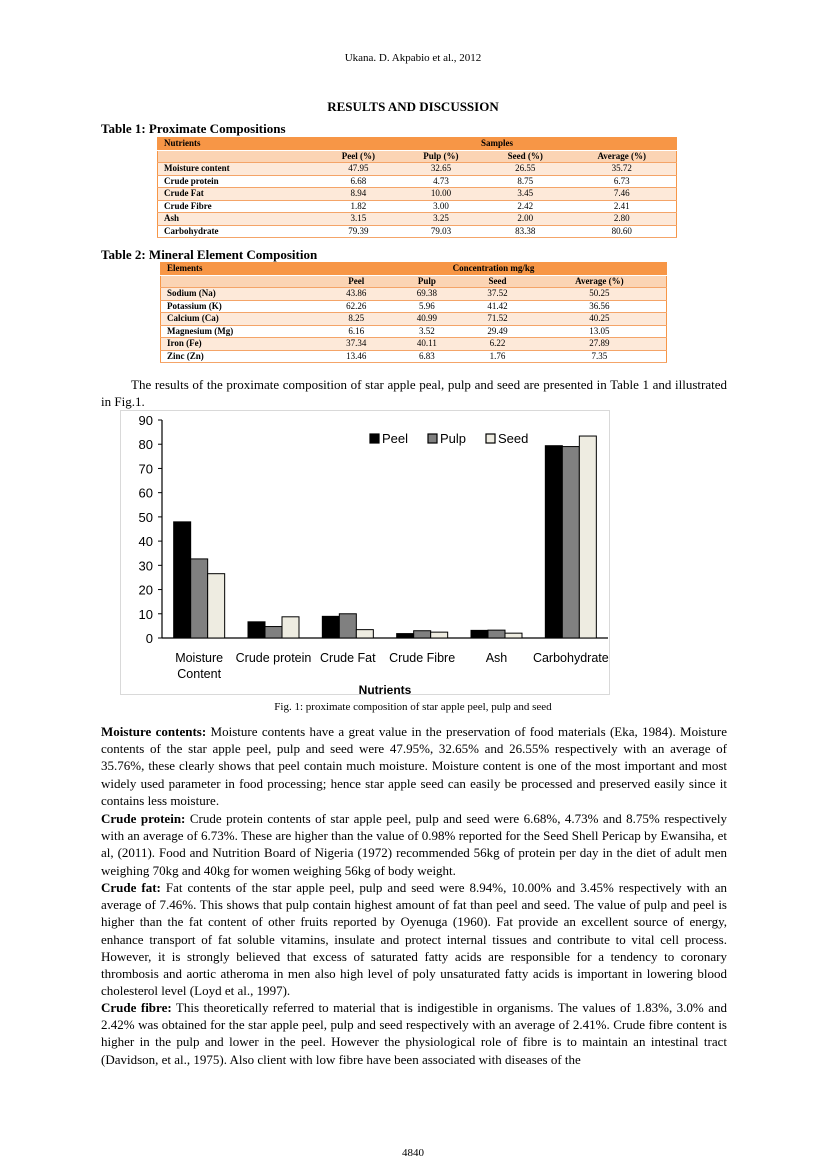  What do you see at coordinates (497, 319) in the screenshot?
I see `cell-value: 71.52` at bounding box center [497, 319].